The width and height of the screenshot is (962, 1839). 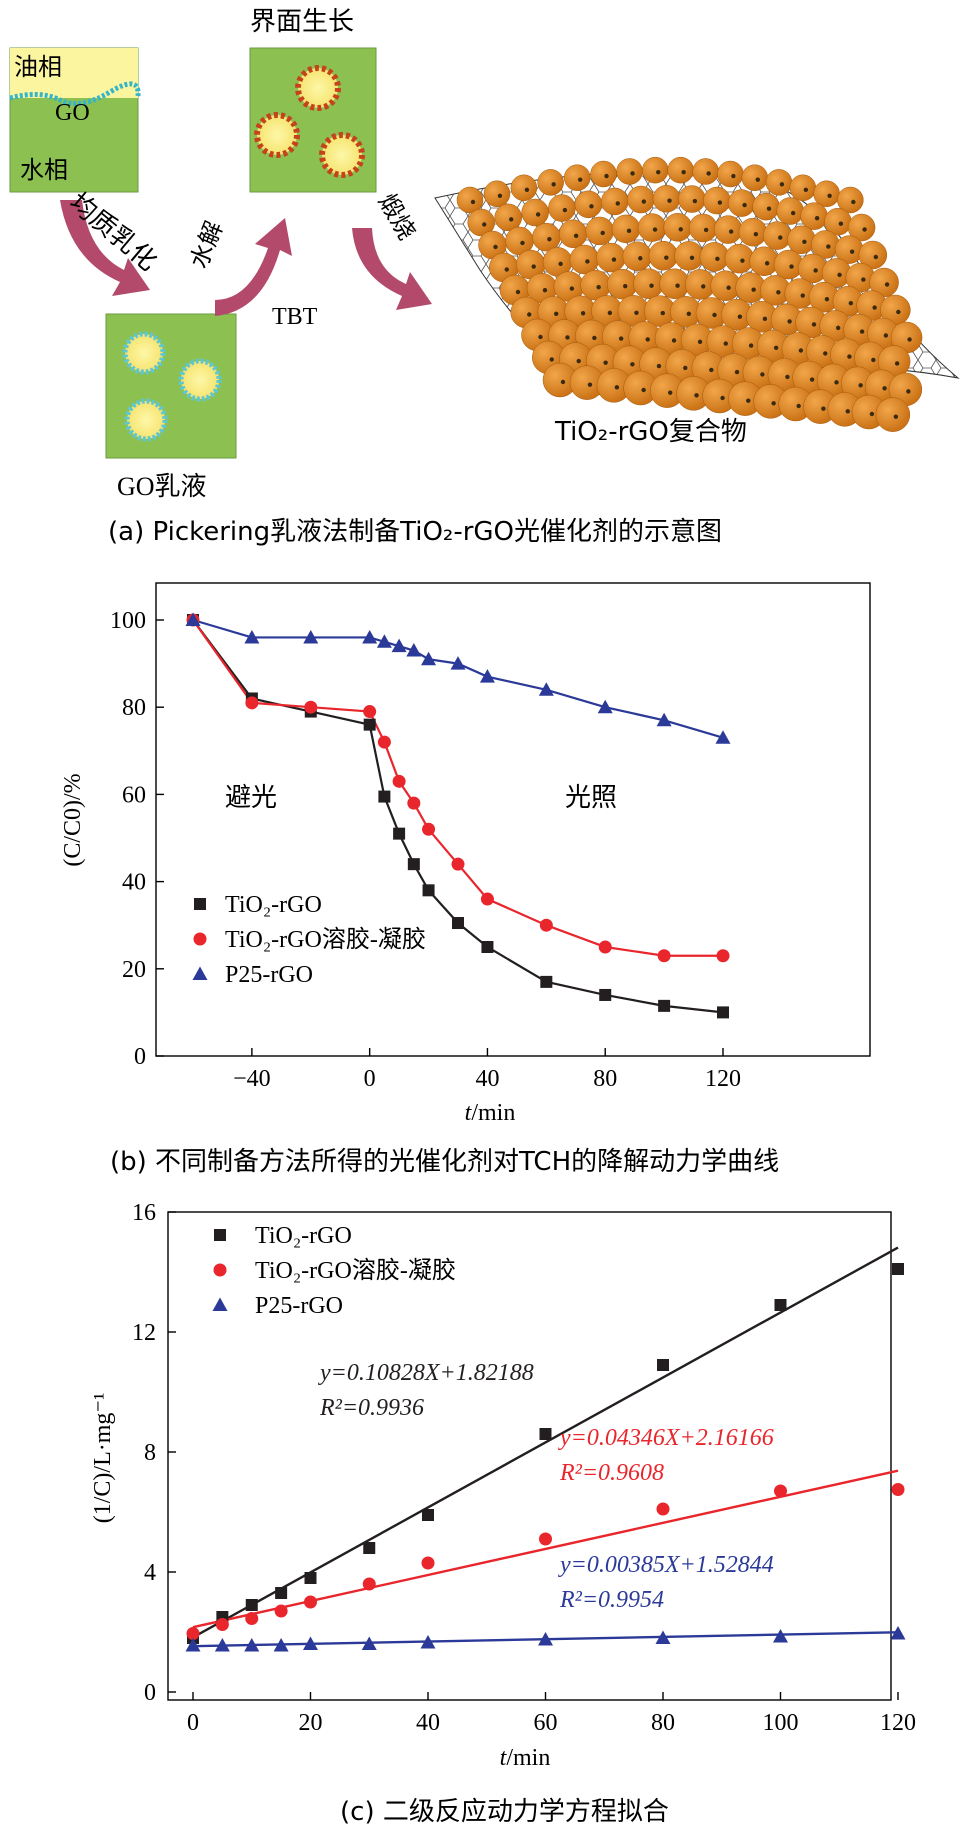 I want to click on fit-r2: R²=0.9954, so click(x=611, y=1600).